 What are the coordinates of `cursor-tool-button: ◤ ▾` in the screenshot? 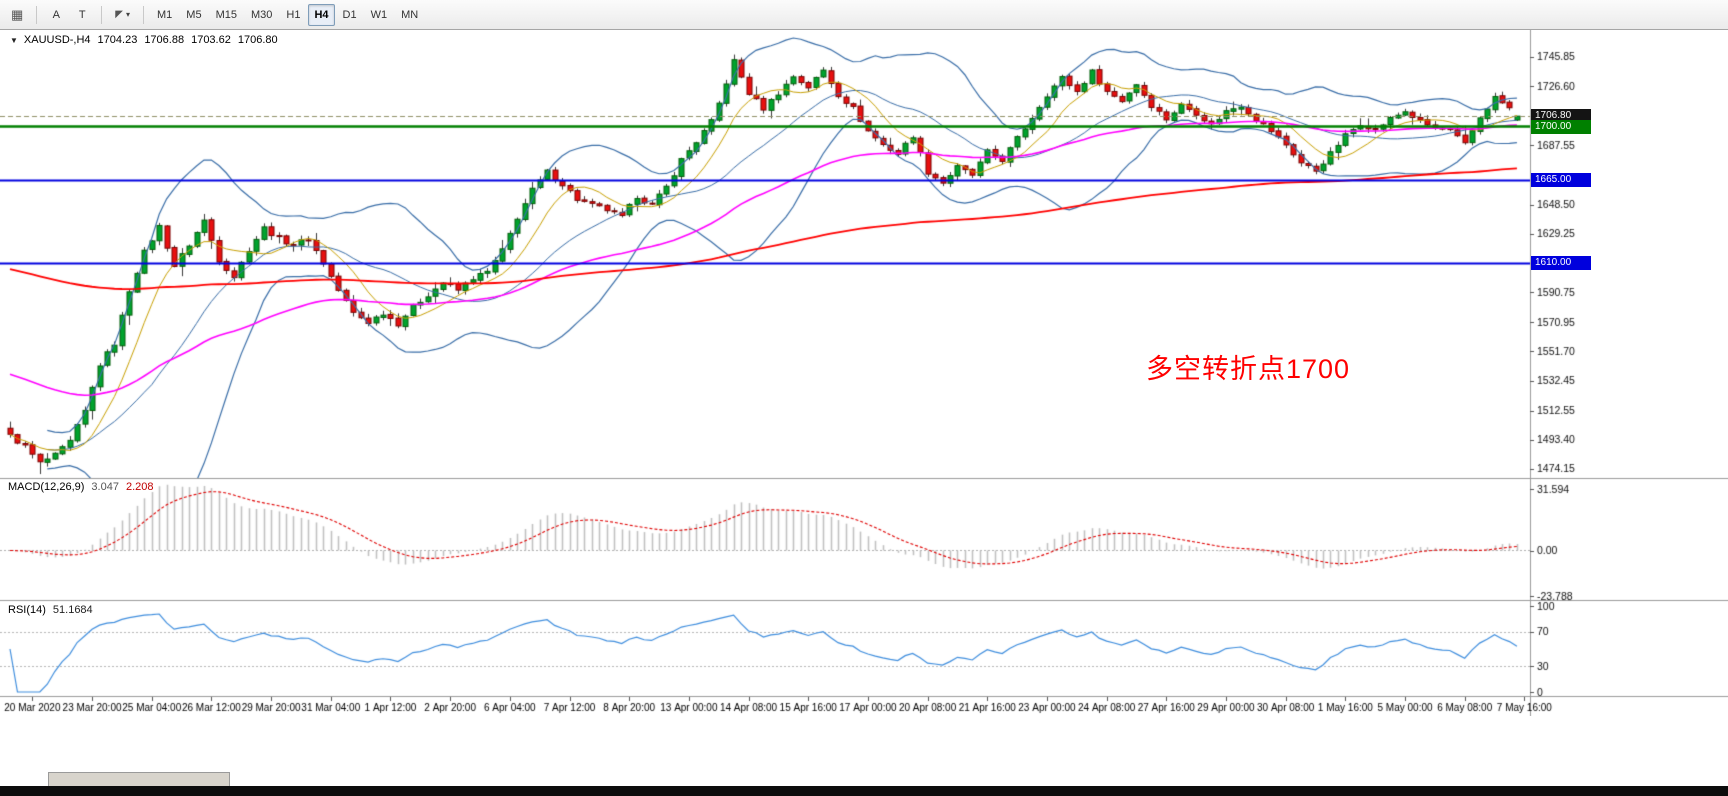 It's located at (122, 15).